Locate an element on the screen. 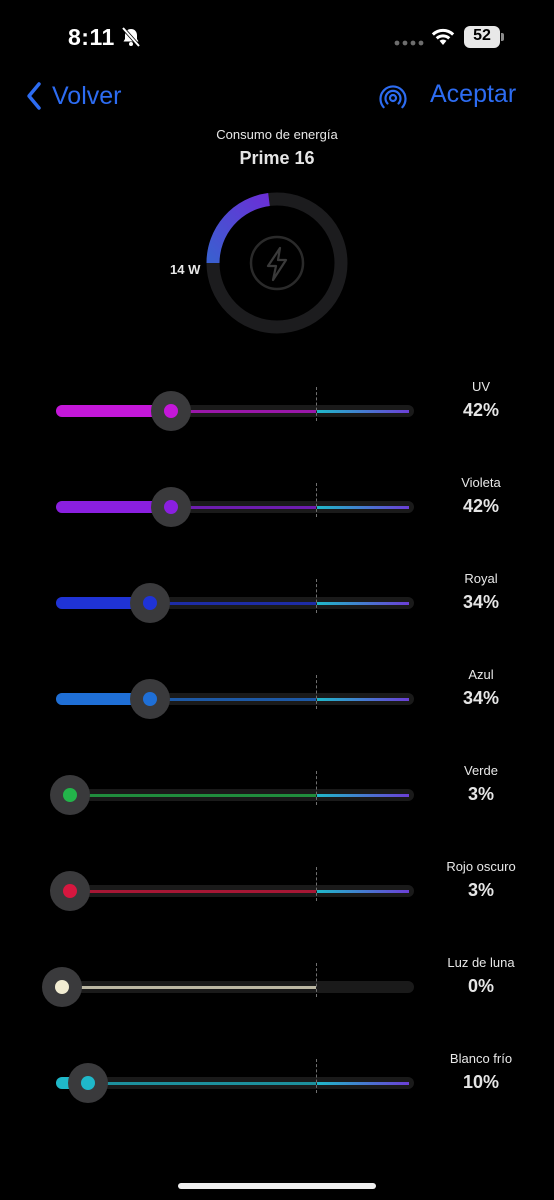 The image size is (554, 1200). channel-name: Royal is located at coordinates (481, 578).